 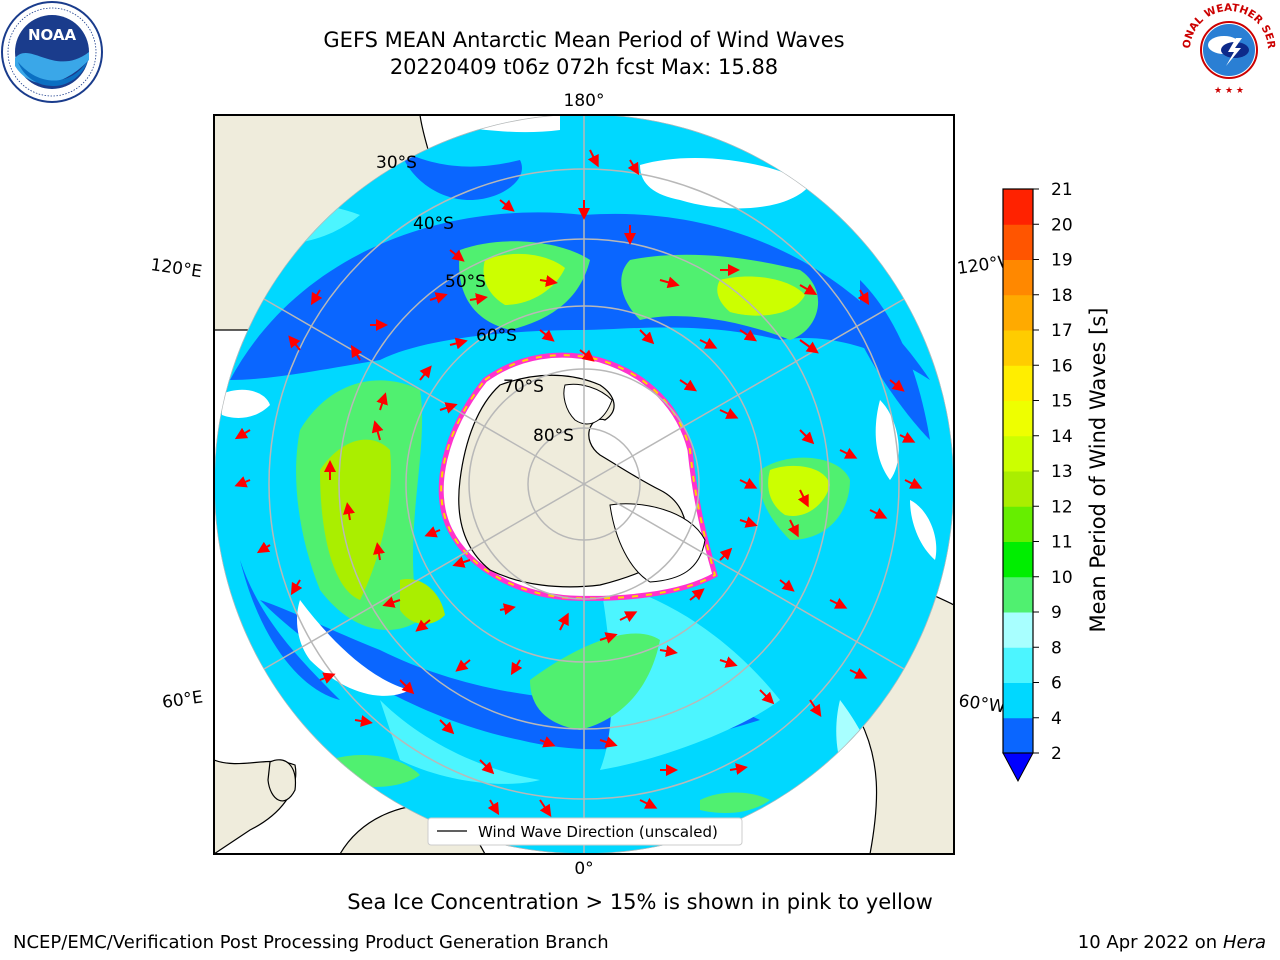 I want to click on lat-label-40s: 40°S, so click(x=433, y=224).